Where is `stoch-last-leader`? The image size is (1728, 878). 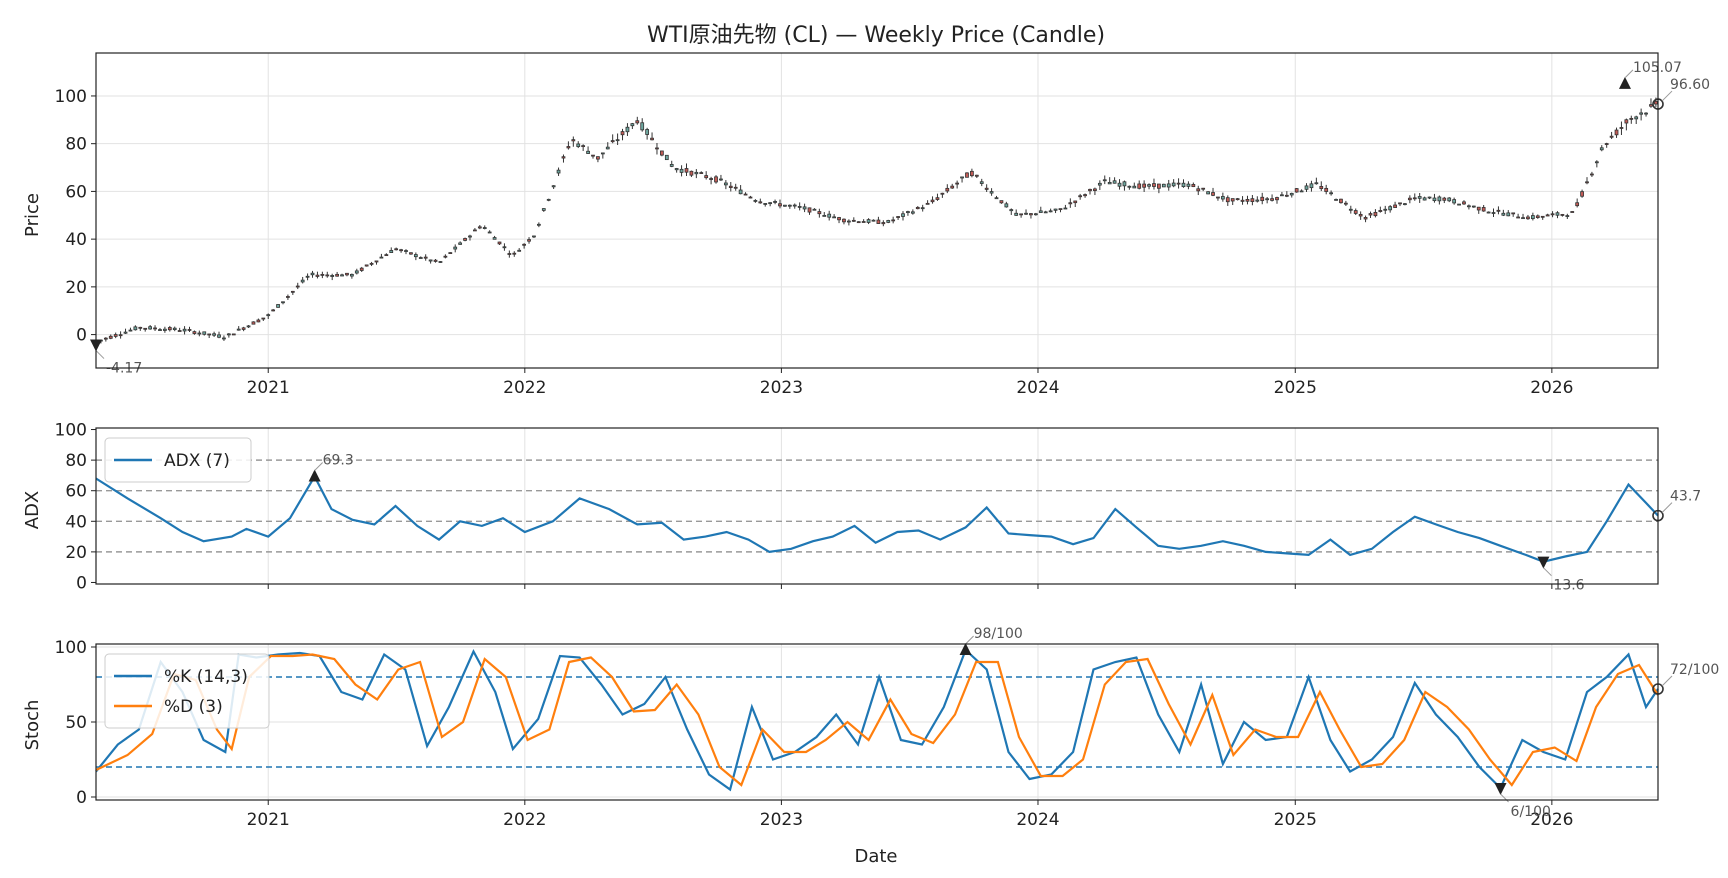 stoch-last-leader is located at coordinates (1667, 681).